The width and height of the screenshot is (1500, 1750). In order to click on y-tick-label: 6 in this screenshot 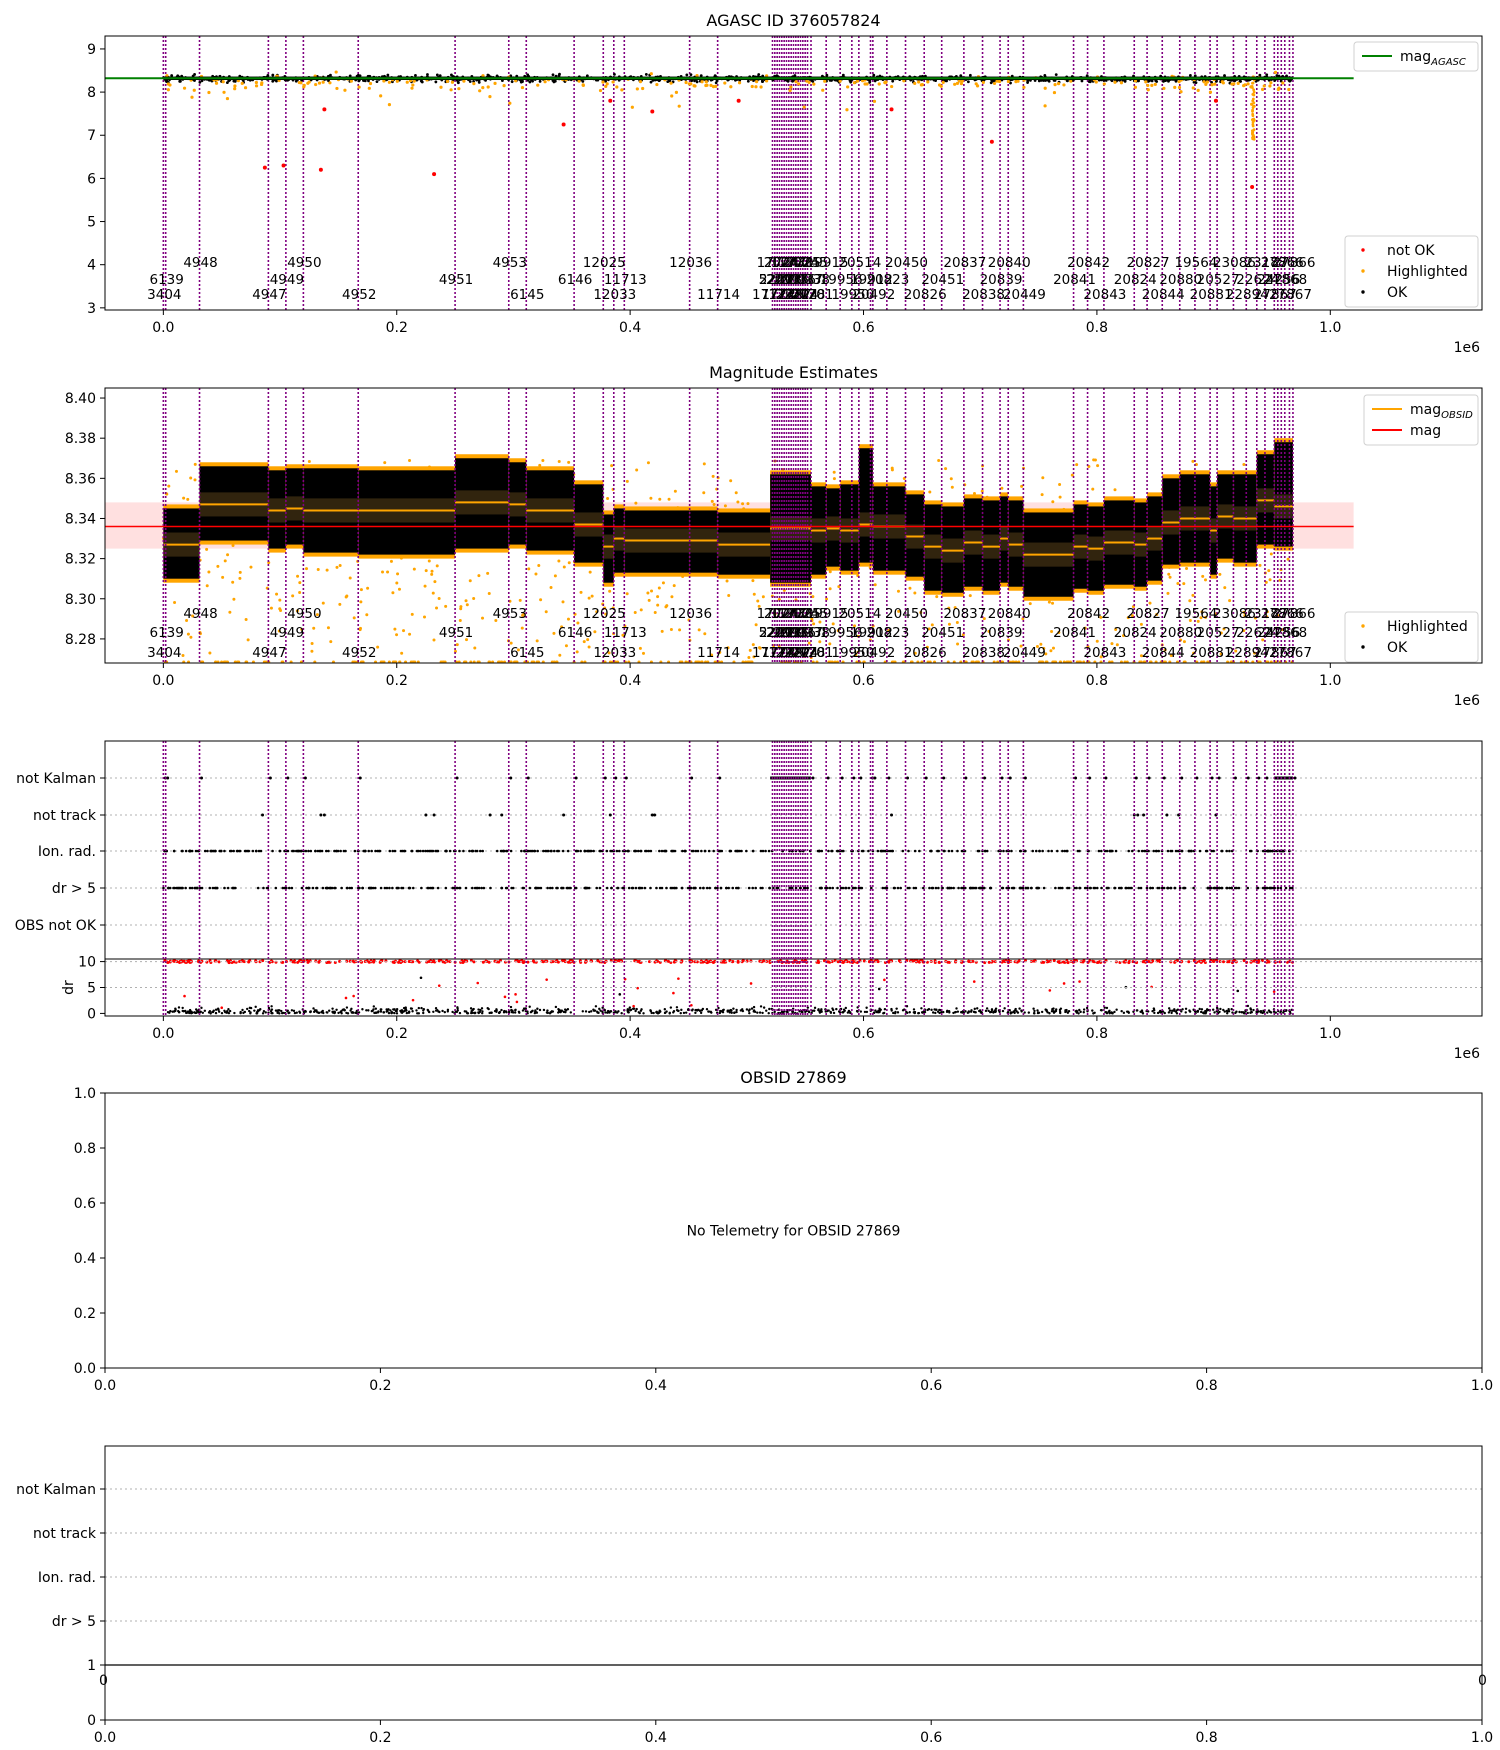, I will do `click(91, 179)`.